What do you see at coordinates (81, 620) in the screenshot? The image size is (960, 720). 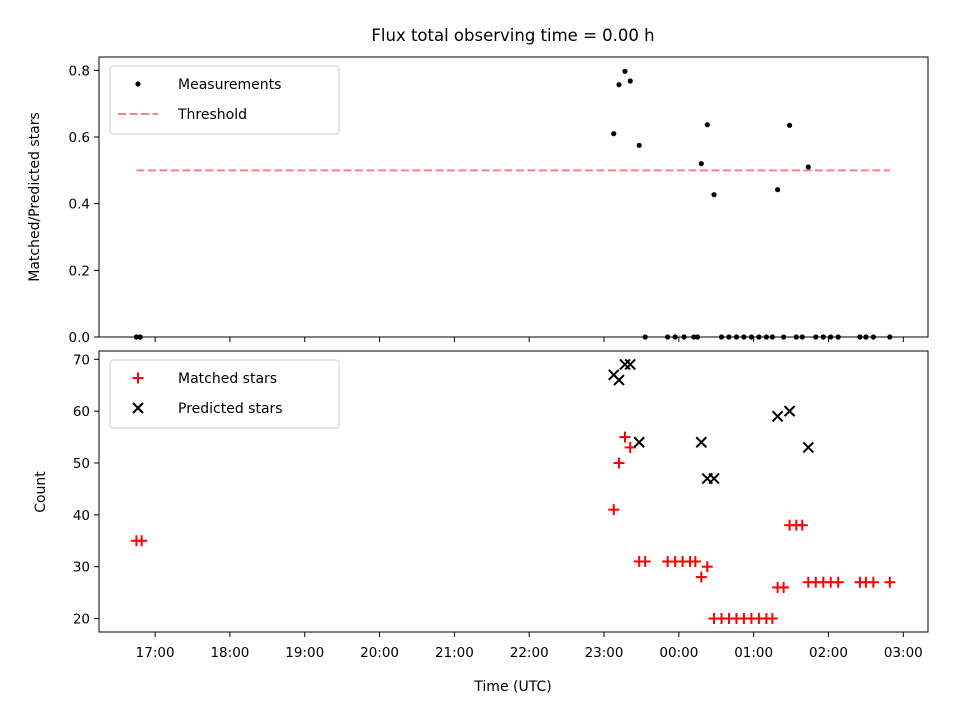 I see `y-tick-label: 20` at bounding box center [81, 620].